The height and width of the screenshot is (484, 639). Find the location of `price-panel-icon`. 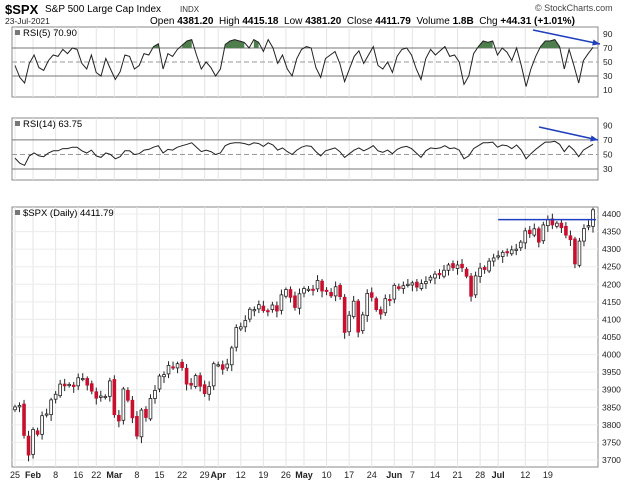

price-panel-icon is located at coordinates (17, 212).